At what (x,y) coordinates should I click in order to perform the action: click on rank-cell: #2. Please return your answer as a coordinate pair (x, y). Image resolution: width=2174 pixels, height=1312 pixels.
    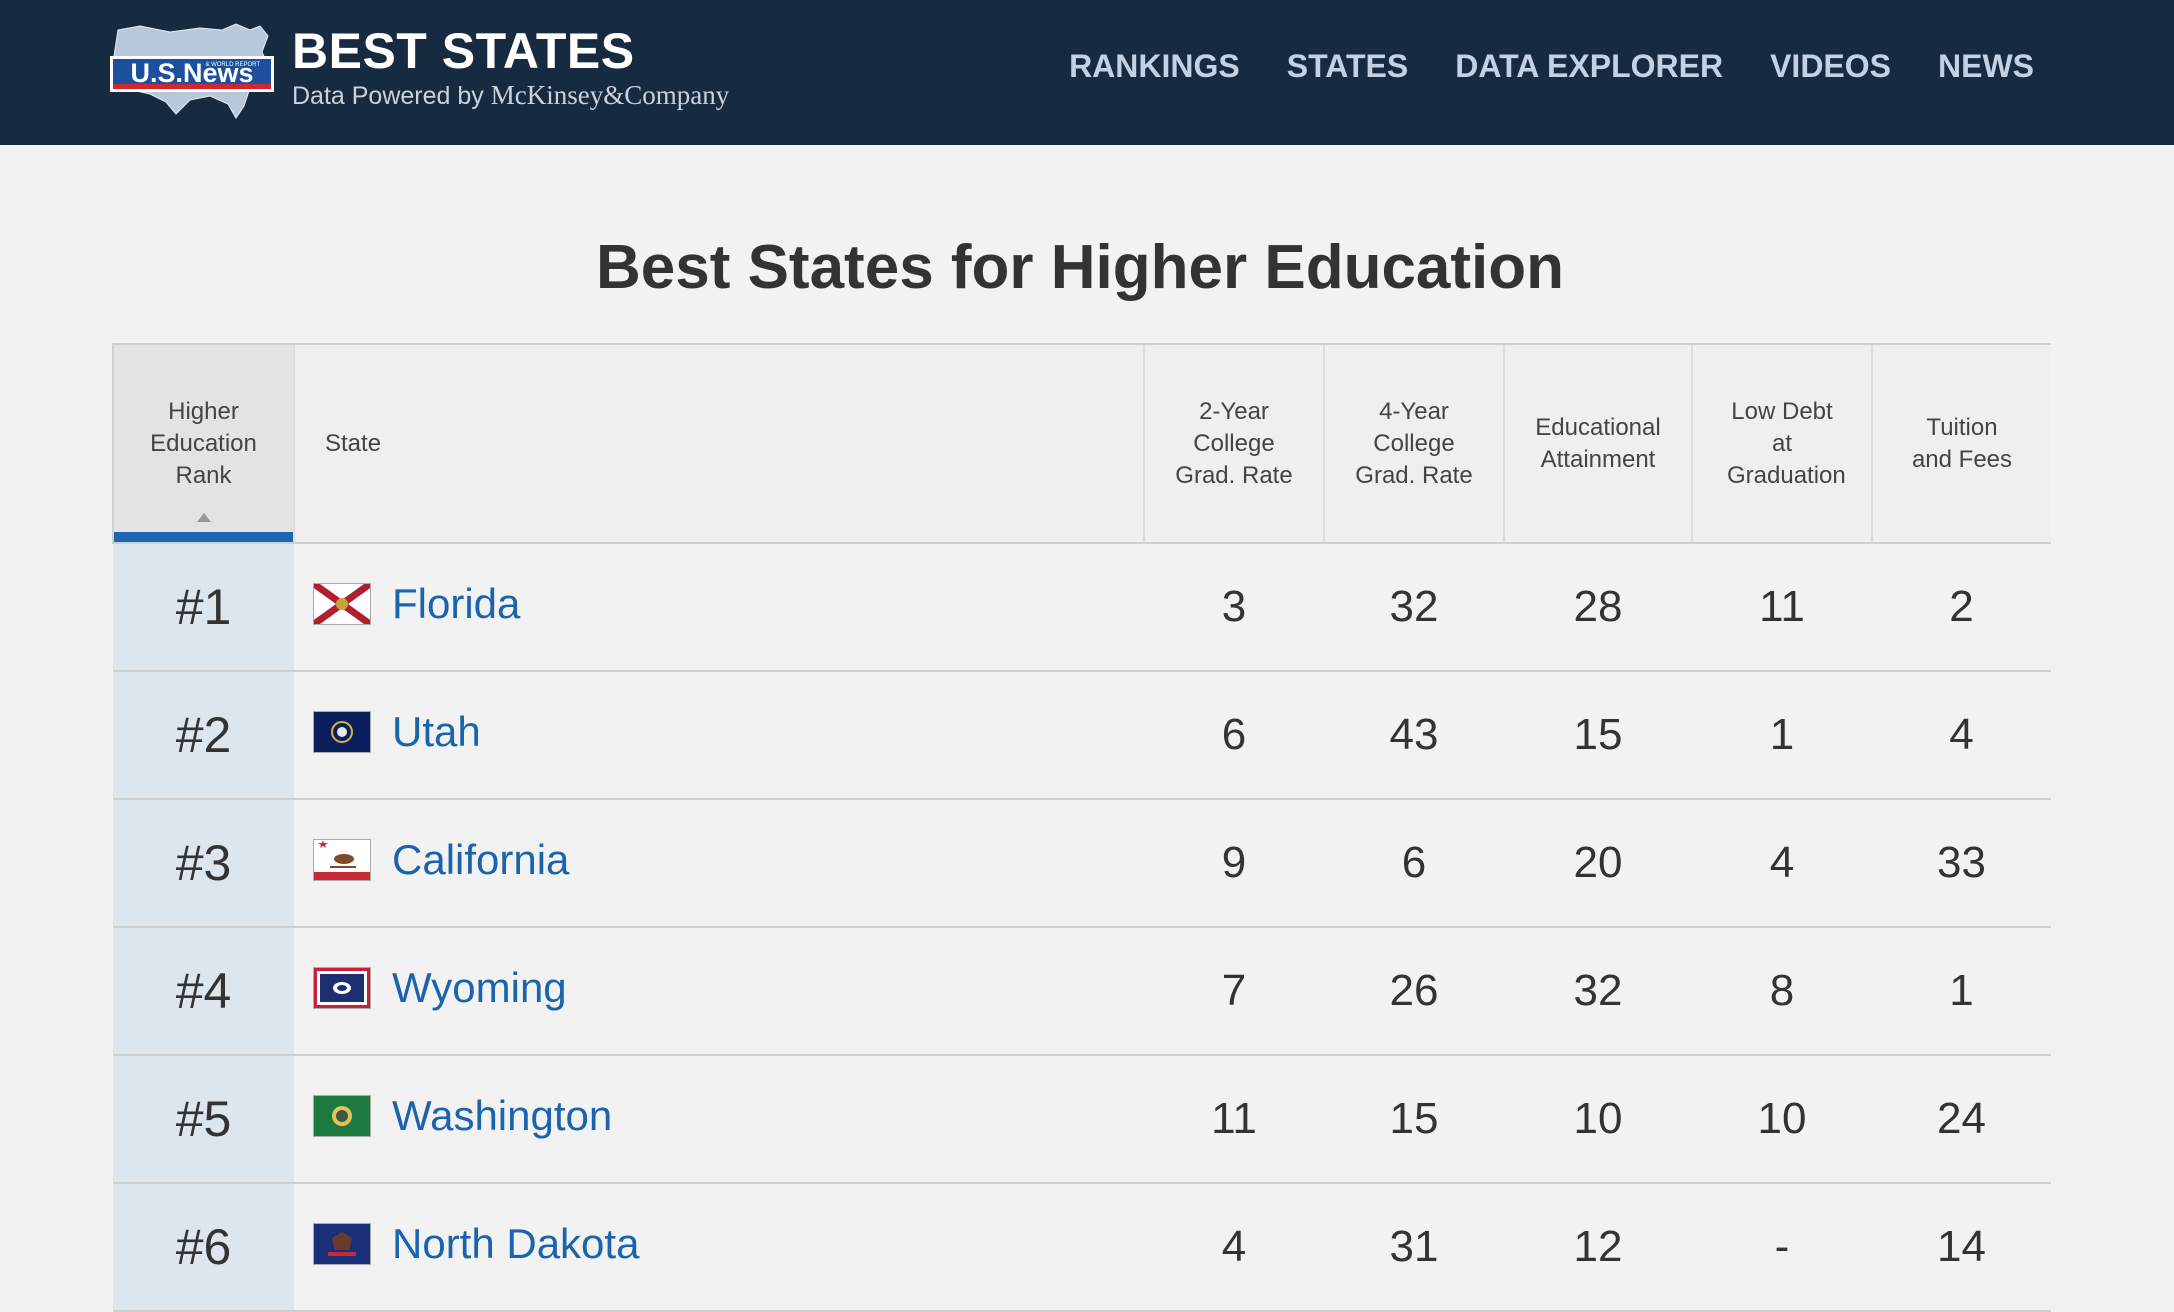
    Looking at the image, I should click on (203, 735).